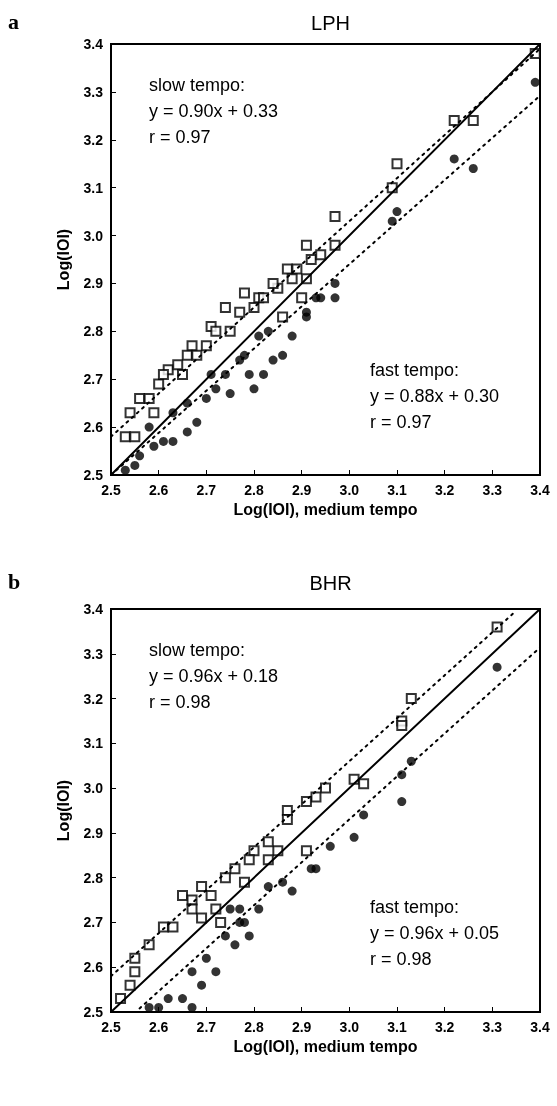 This screenshot has height=1106, width=557. What do you see at coordinates (330, 23) in the screenshot?
I see `chart-title: LPH` at bounding box center [330, 23].